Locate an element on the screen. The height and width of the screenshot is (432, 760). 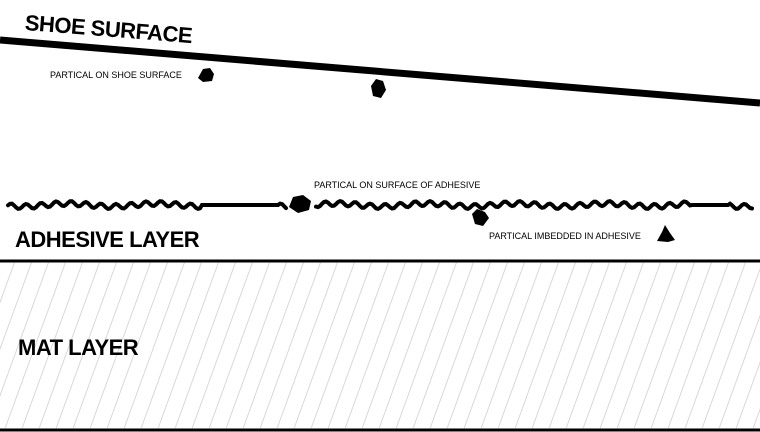
adhesive-layer-title: ADHESIVE LAYER is located at coordinates (107, 239).